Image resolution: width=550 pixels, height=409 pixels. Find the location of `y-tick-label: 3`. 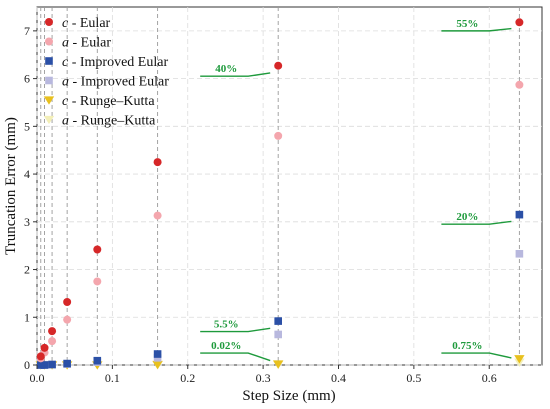

y-tick-label: 3 is located at coordinates (27, 222).